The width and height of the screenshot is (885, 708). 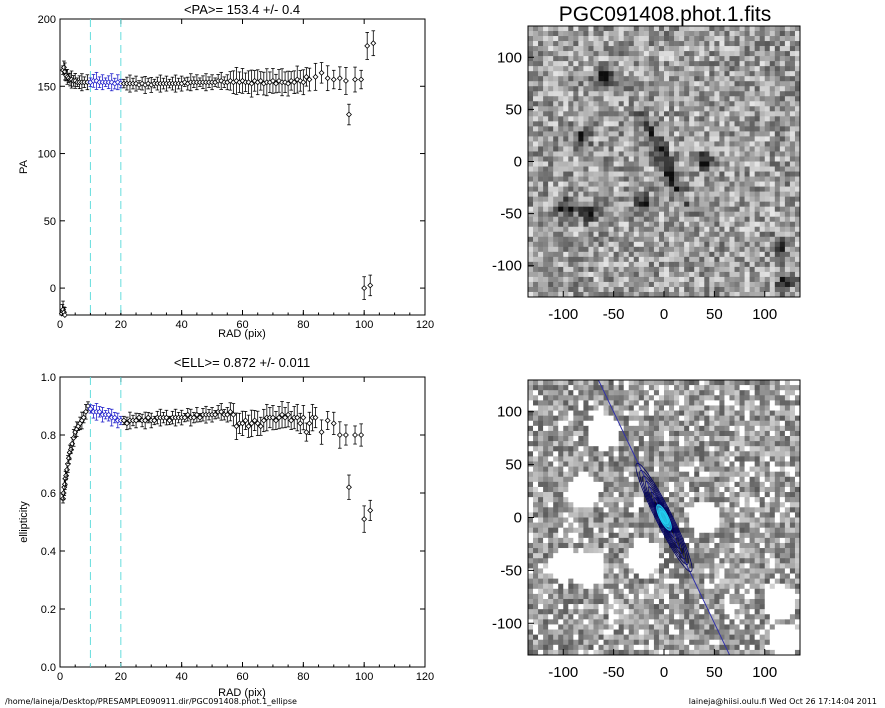 What do you see at coordinates (511, 214) in the screenshot?
I see `y-tick-label: -50` at bounding box center [511, 214].